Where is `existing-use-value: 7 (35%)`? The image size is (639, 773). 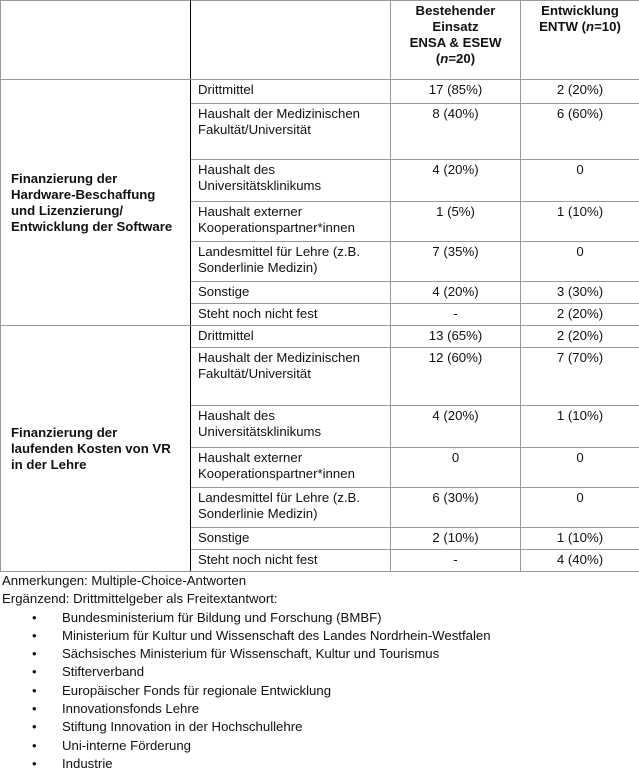 existing-use-value: 7 (35%) is located at coordinates (456, 262).